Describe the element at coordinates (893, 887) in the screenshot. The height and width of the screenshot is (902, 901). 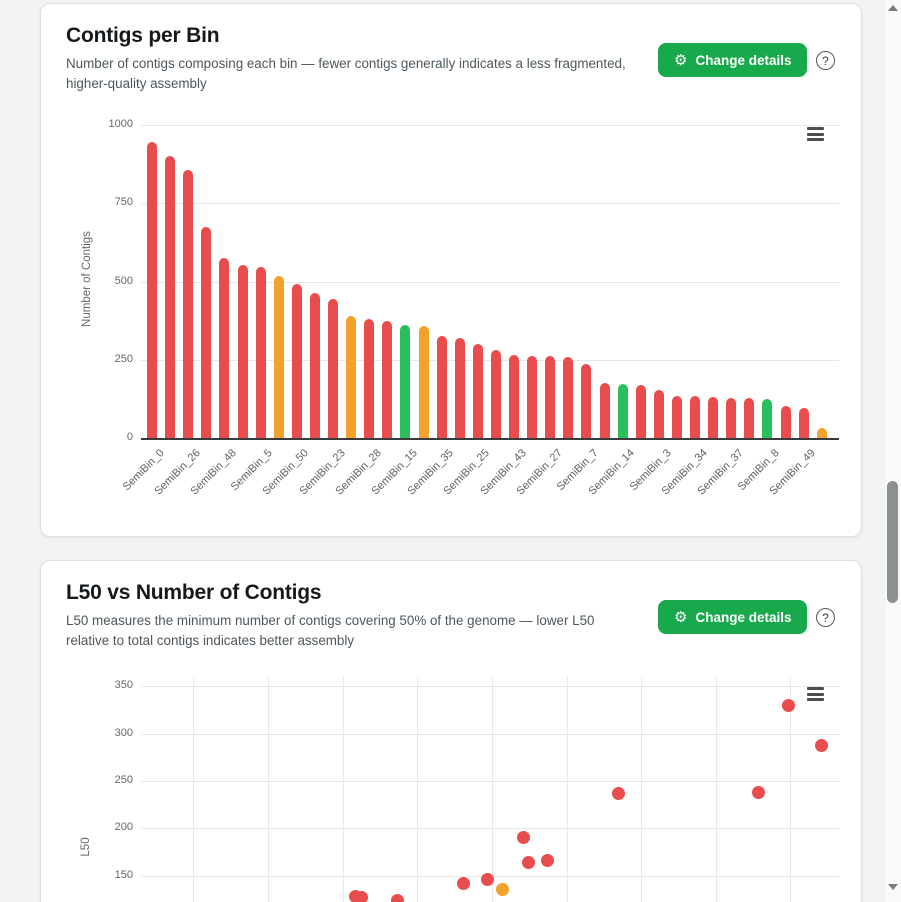
I see `scroll-down-button` at that location.